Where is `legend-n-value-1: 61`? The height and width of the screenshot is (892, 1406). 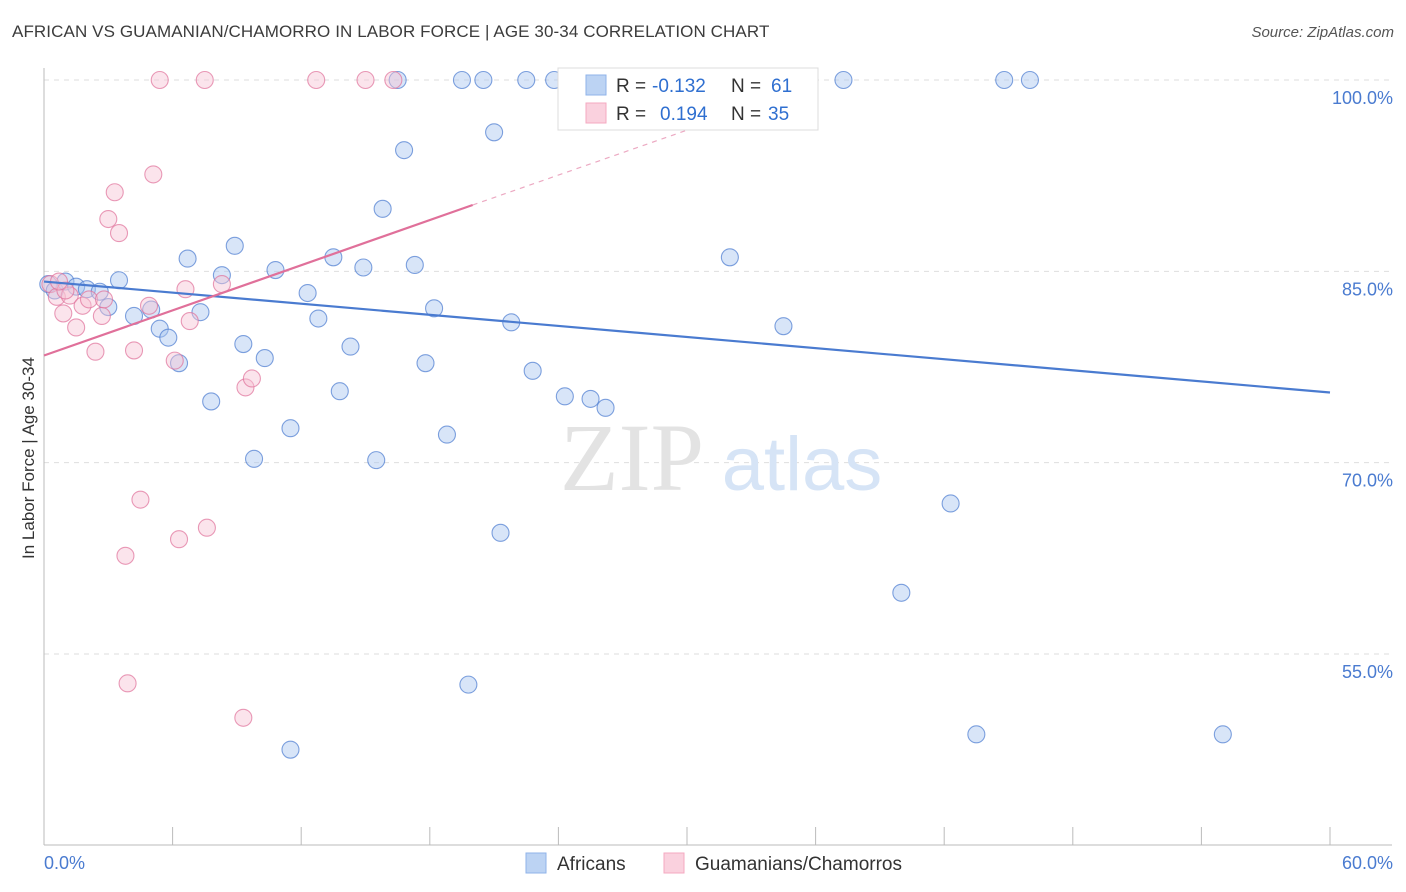
legend-n-value-1: 61 is located at coordinates (781, 86).